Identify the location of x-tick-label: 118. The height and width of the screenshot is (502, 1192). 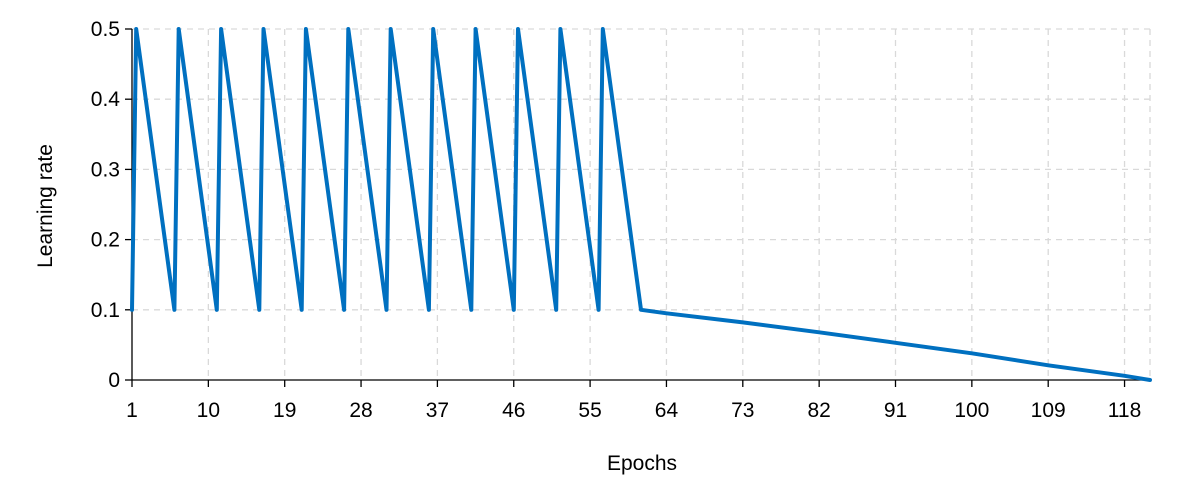
(1124, 410).